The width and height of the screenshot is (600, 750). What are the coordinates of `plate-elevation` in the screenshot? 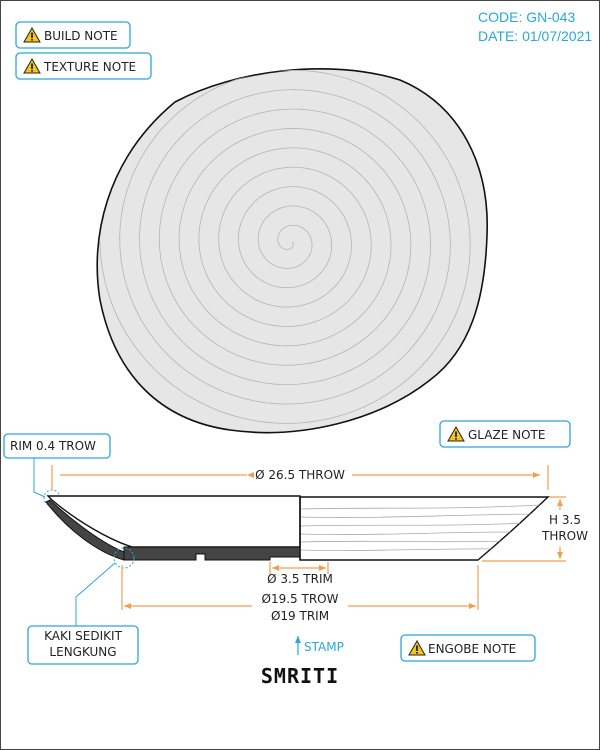 It's located at (424, 528).